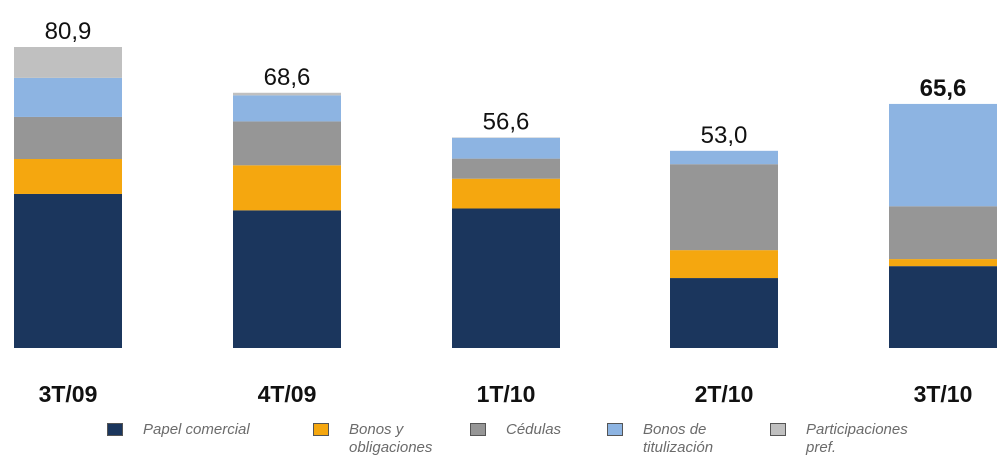  I want to click on legend-item: Bonos de titulización, so click(689, 439).